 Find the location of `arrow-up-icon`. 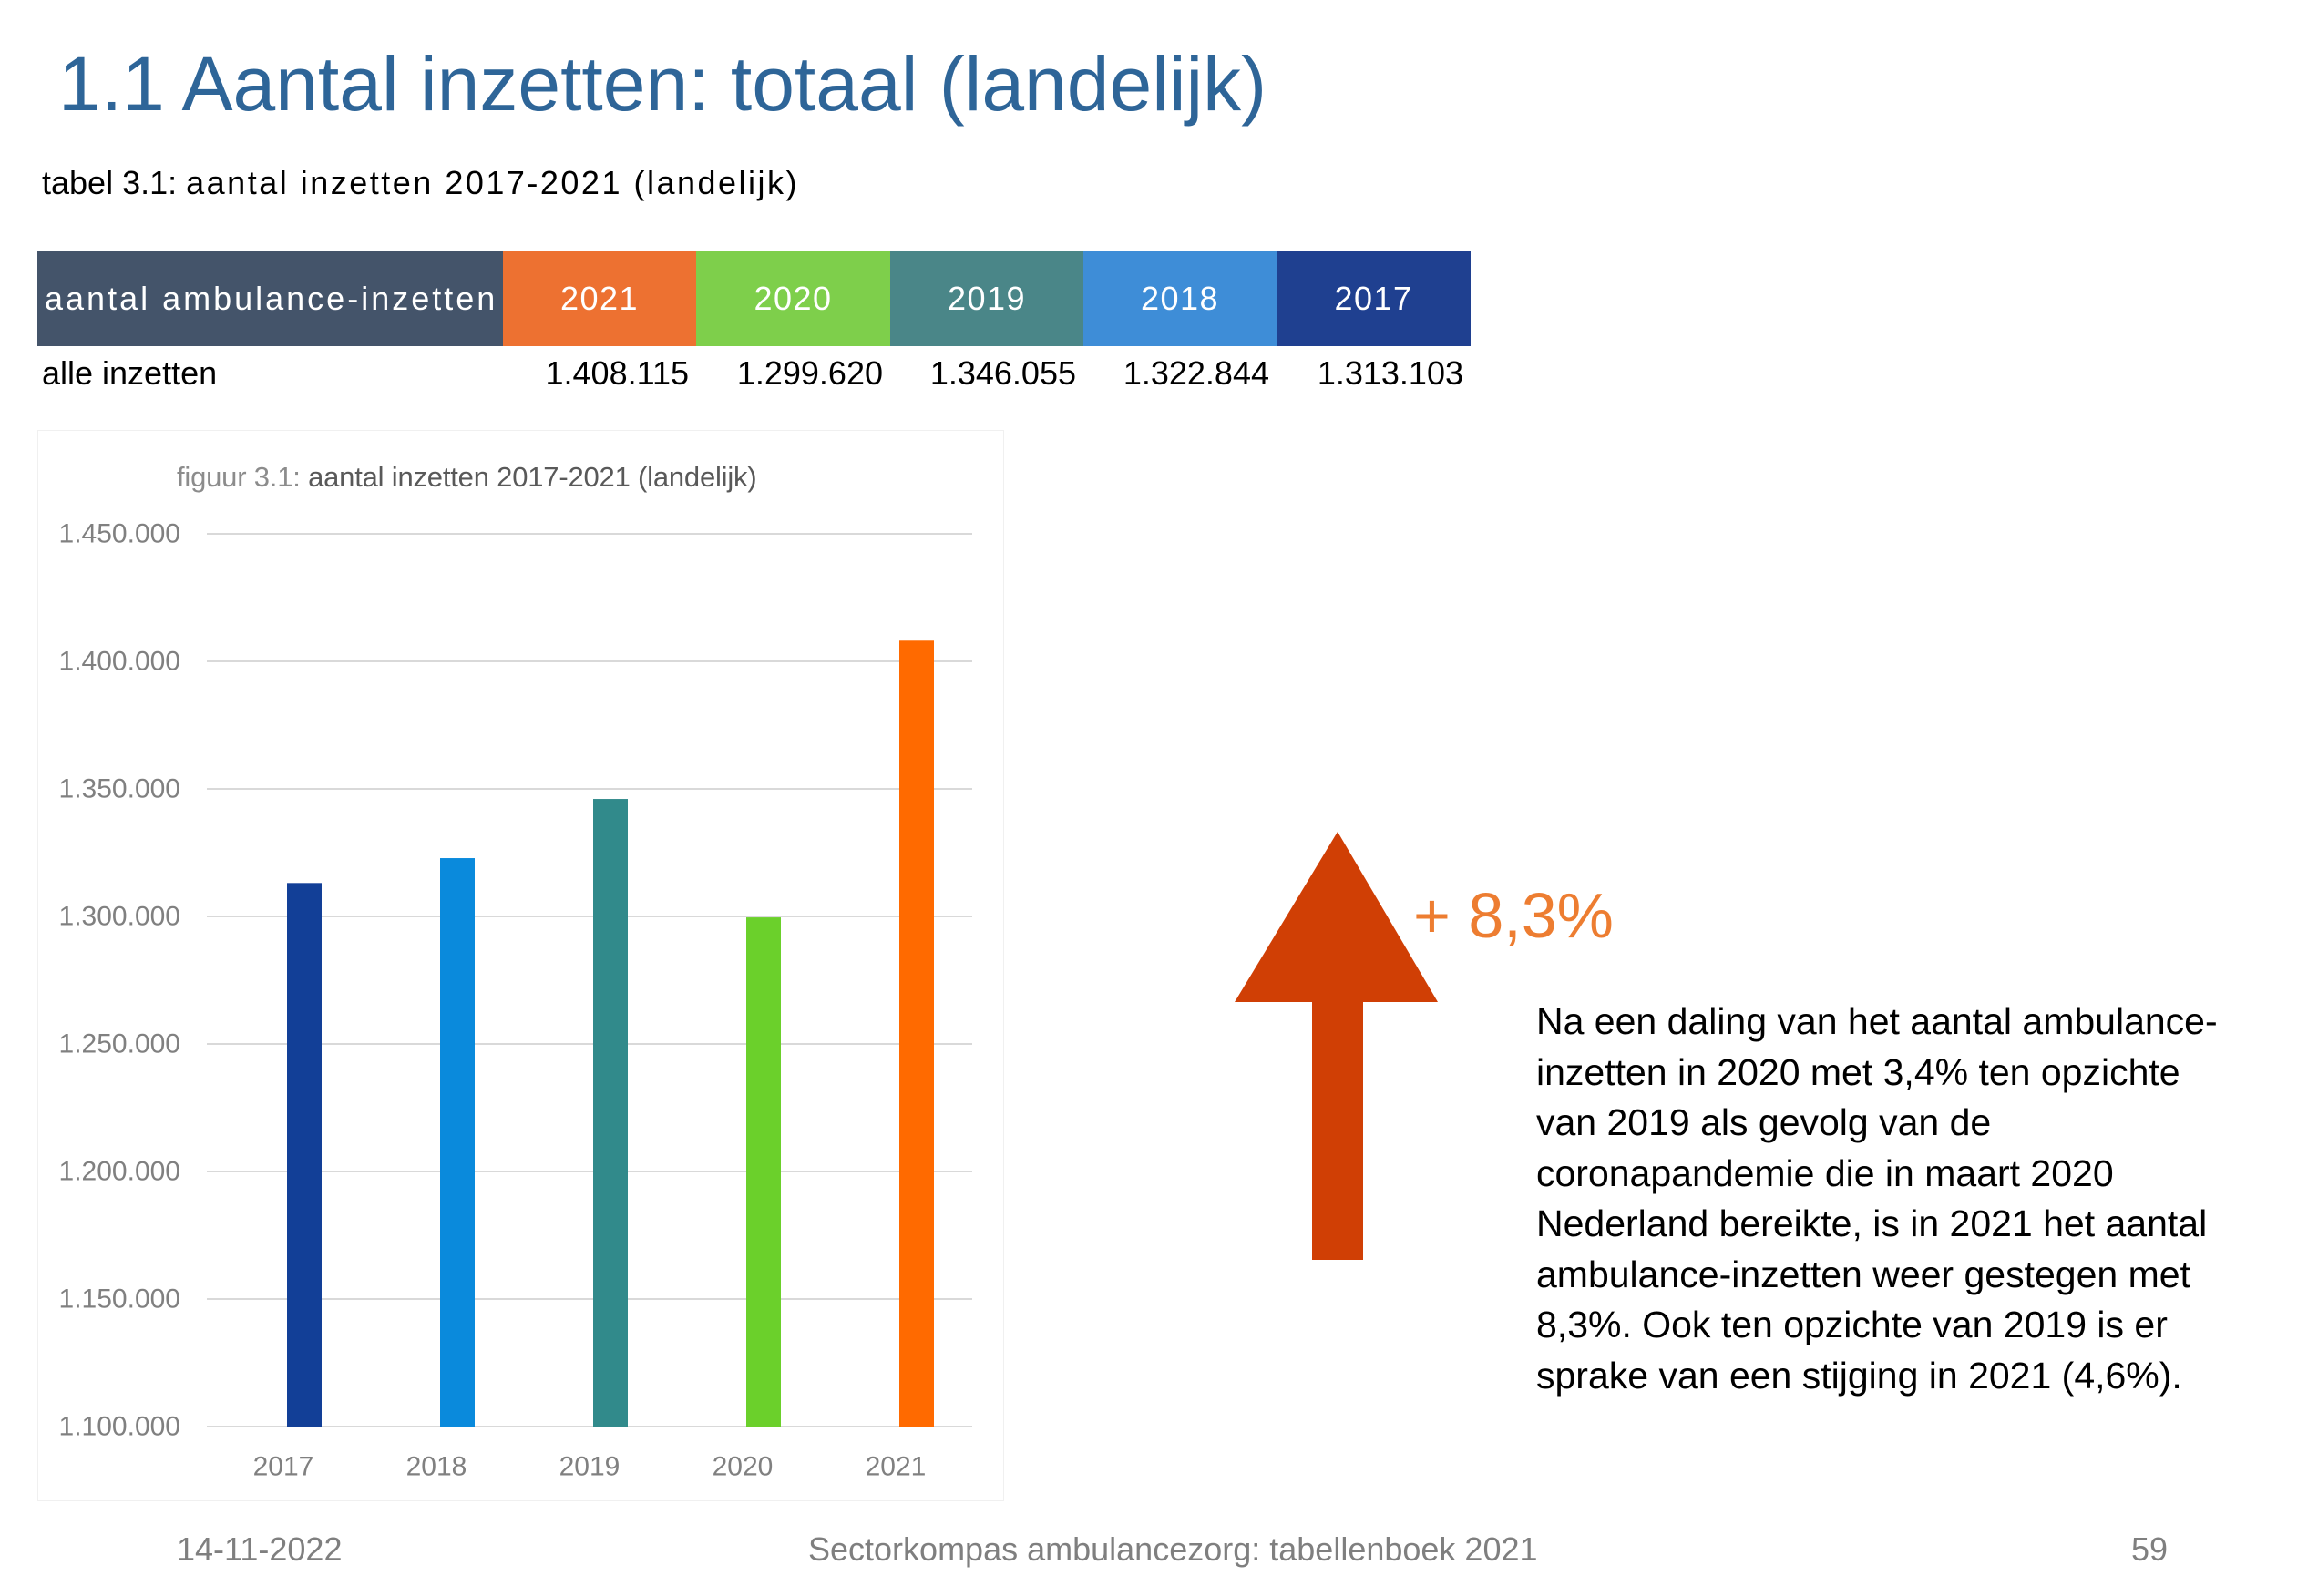

arrow-up-icon is located at coordinates (1337, 1046).